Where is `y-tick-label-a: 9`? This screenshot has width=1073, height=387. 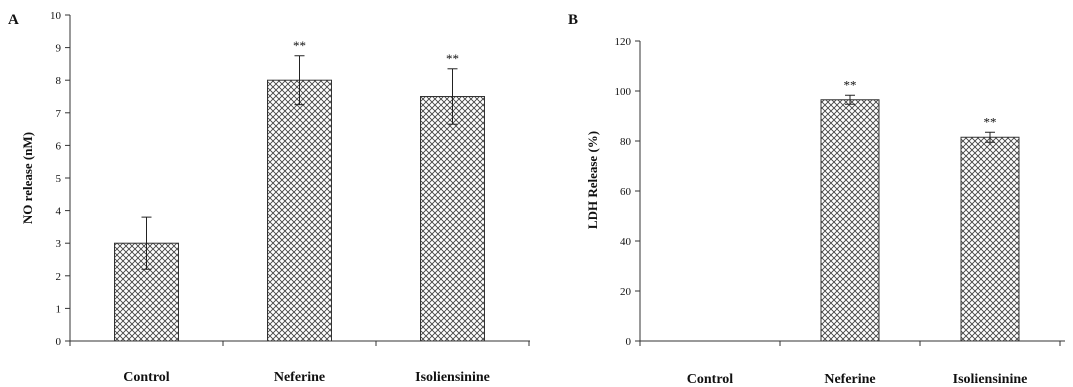
y-tick-label-a: 9 is located at coordinates (59, 49).